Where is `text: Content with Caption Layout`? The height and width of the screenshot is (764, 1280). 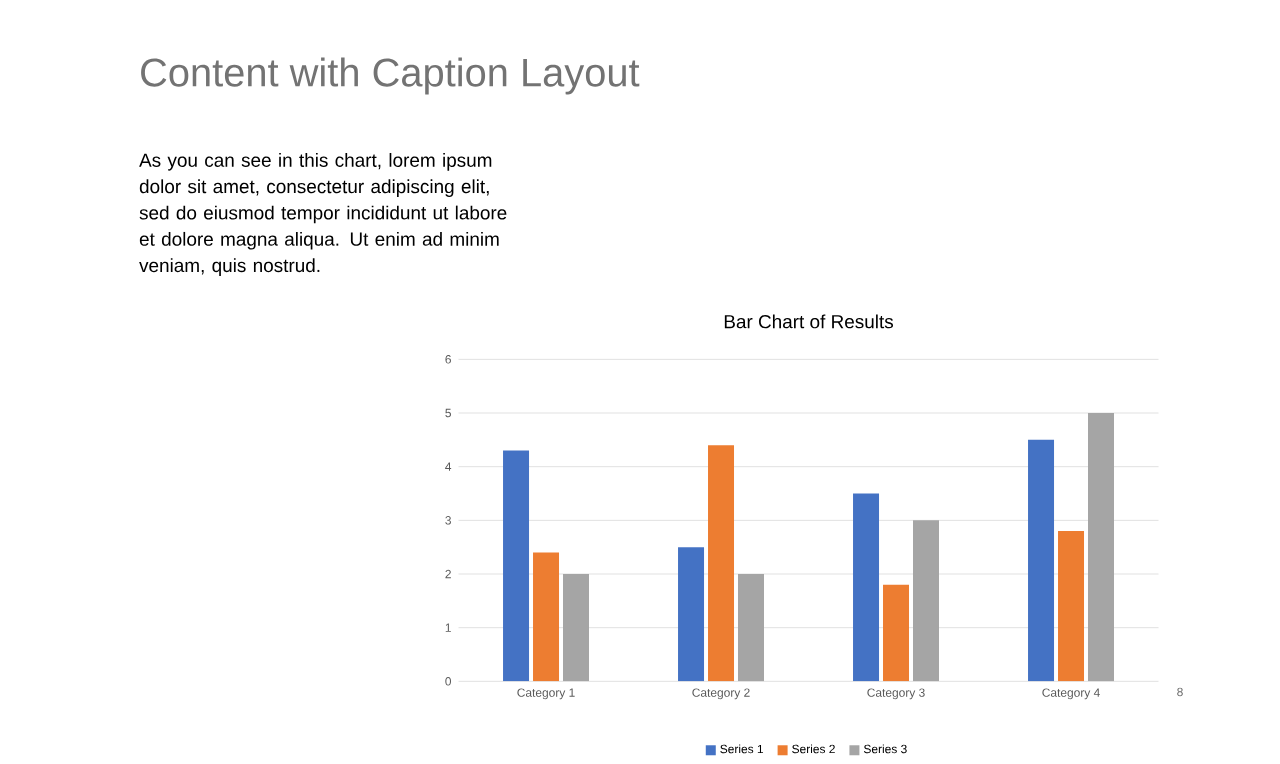
text: Content with Caption Layout is located at coordinates (390, 76).